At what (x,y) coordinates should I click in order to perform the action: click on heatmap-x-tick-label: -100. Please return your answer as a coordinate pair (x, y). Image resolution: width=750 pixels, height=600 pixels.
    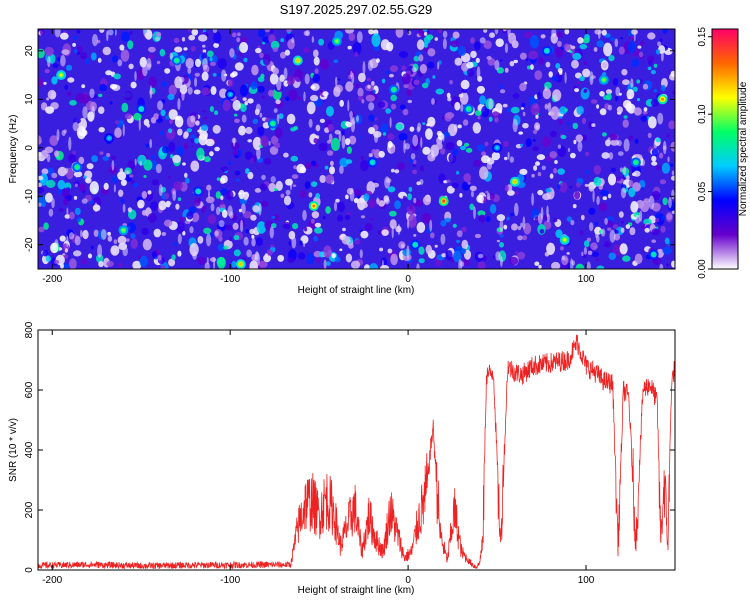
    Looking at the image, I should click on (230, 279).